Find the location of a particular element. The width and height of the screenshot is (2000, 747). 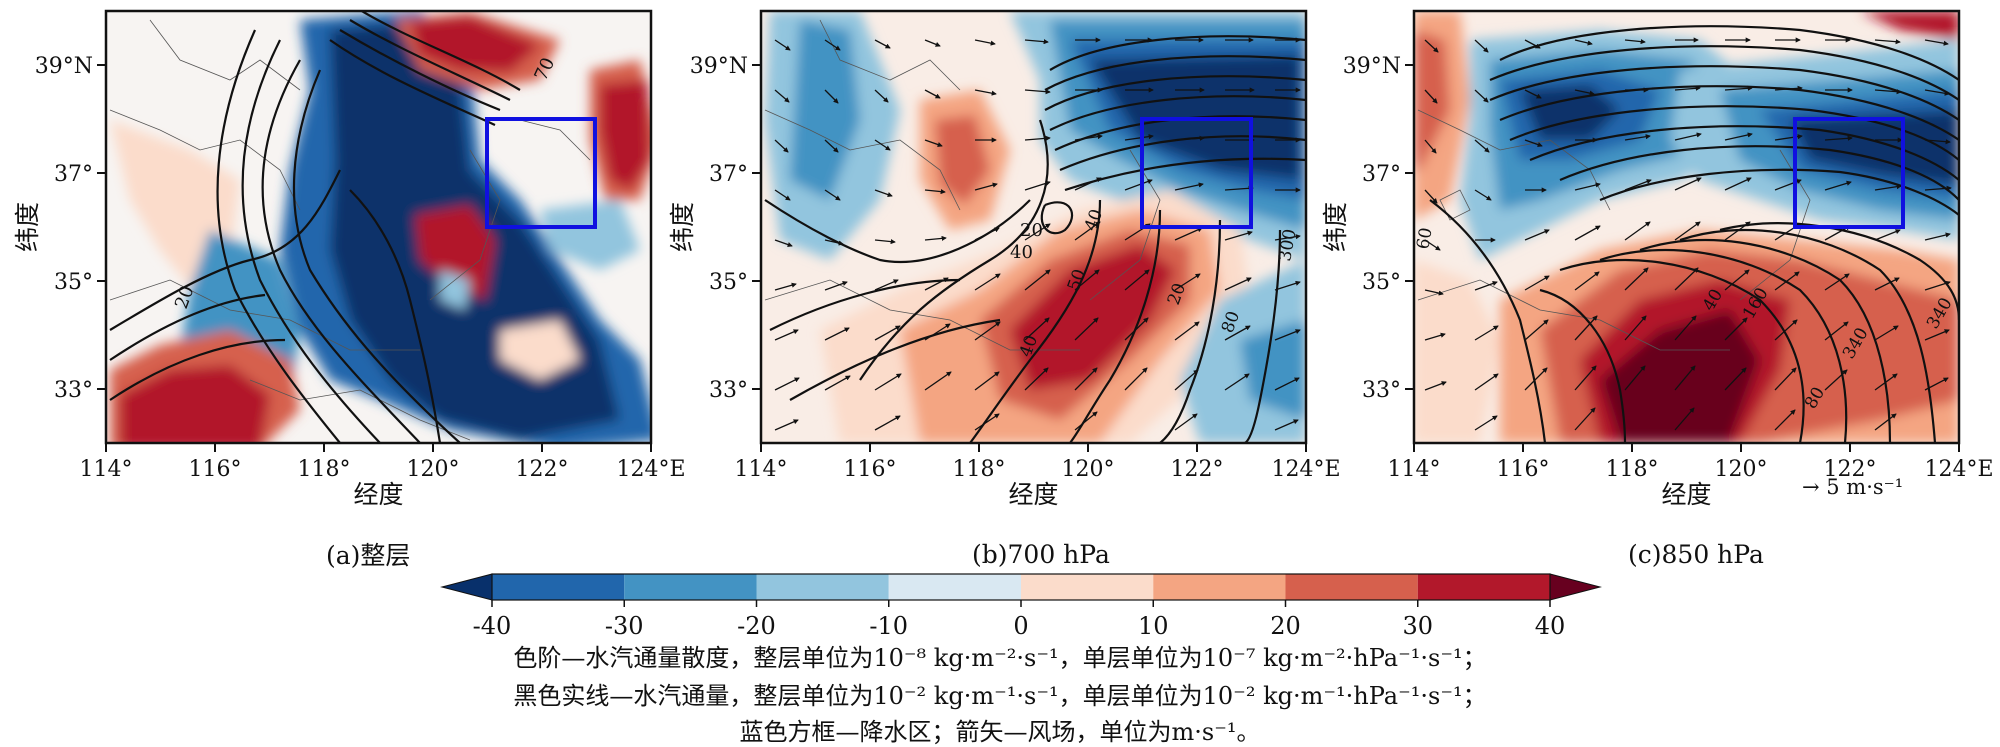

panel-c-x-tick-label: 116° is located at coordinates (1523, 469).